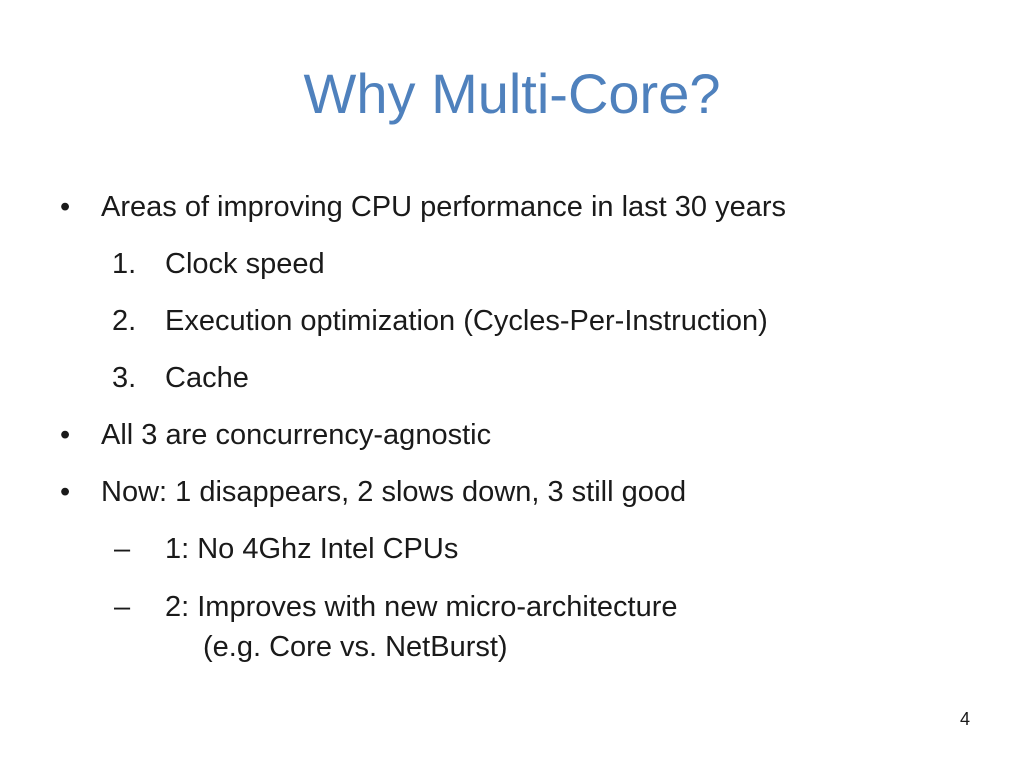 This screenshot has height=768, width=1024. What do you see at coordinates (512, 549) in the screenshot?
I see `dash-item: – 1: No 4Ghz Intel CPUs` at bounding box center [512, 549].